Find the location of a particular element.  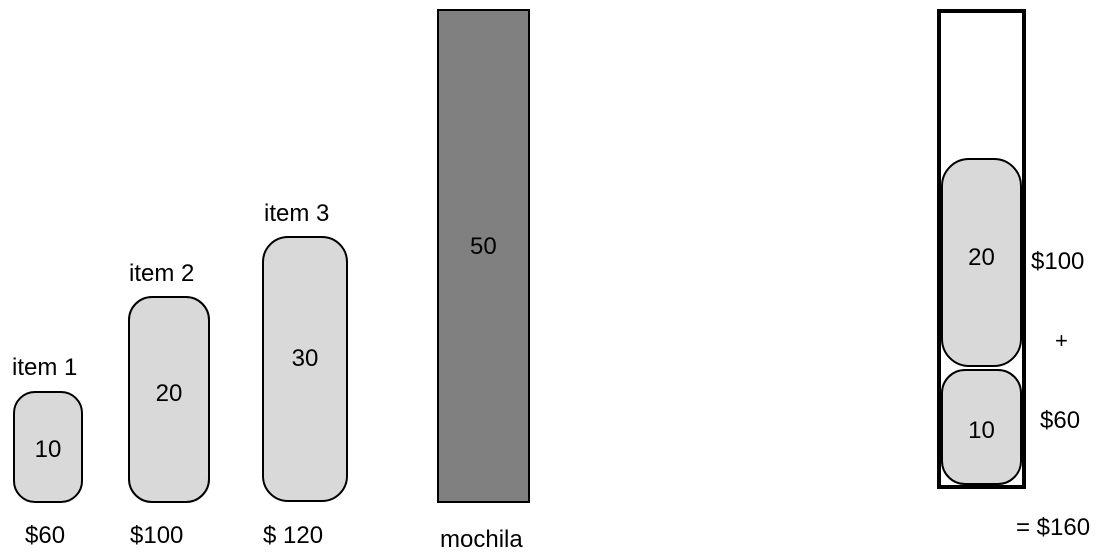

packed-item-20-weight: 20 is located at coordinates (981, 257).